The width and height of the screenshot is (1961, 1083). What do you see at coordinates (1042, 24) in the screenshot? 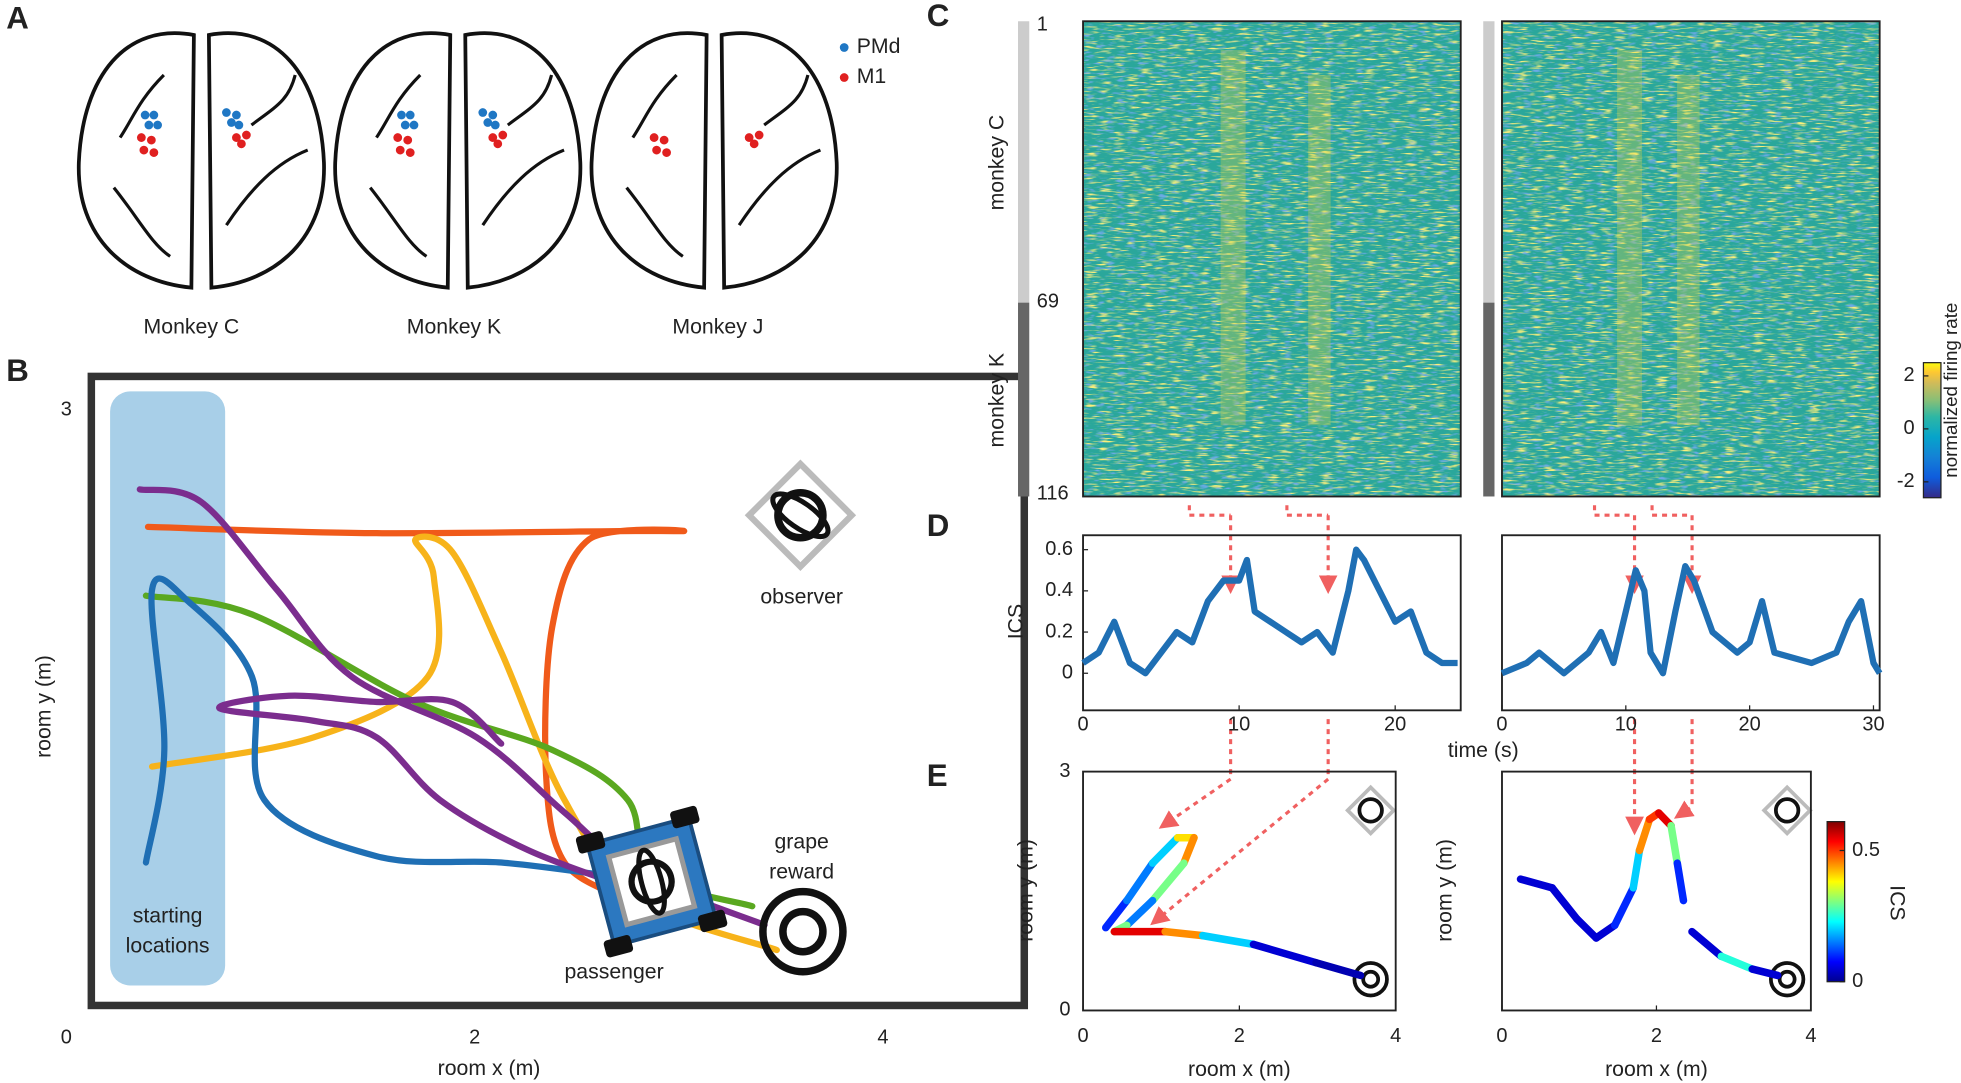
I see `row-tick-label: 1` at bounding box center [1042, 24].